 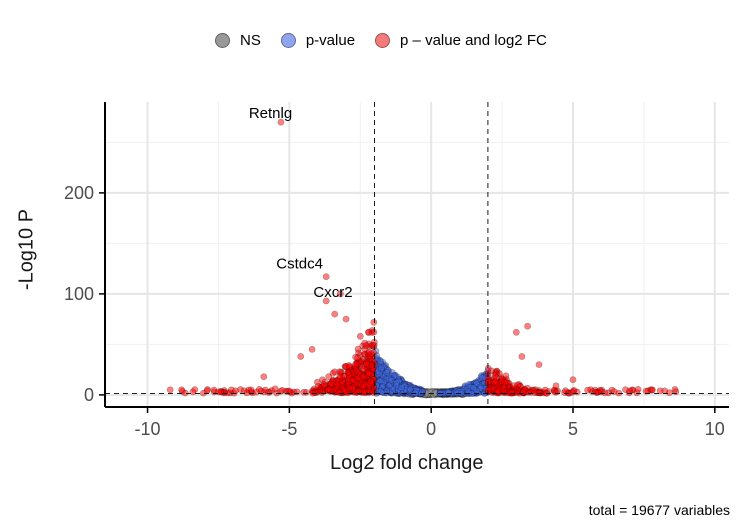 I want to click on legend-swatch-pvalue, so click(x=288, y=40).